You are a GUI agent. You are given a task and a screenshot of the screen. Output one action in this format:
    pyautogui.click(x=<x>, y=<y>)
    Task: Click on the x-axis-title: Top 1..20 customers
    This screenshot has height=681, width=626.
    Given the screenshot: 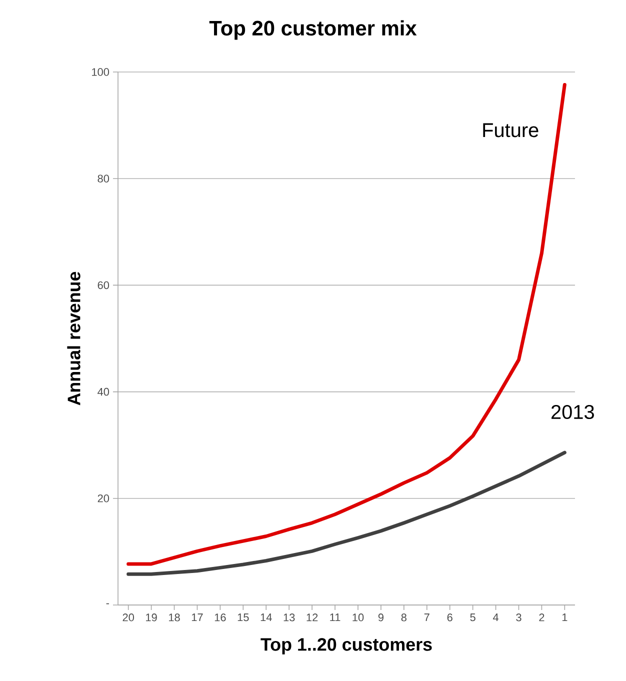 What is the action you would take?
    pyautogui.click(x=346, y=646)
    